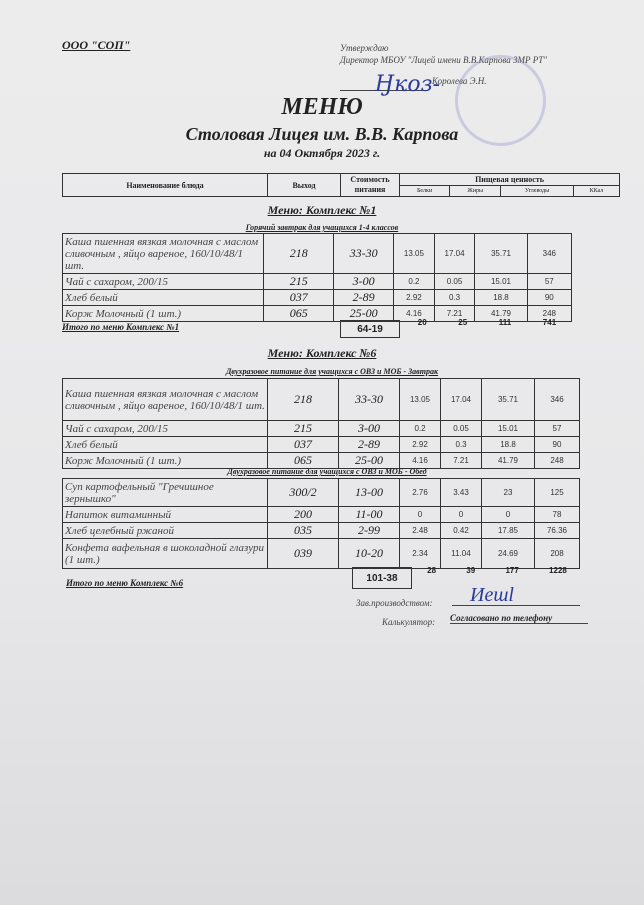 Image resolution: width=644 pixels, height=905 pixels. I want to click on cell-name: Напиток витаминный, so click(165, 514).